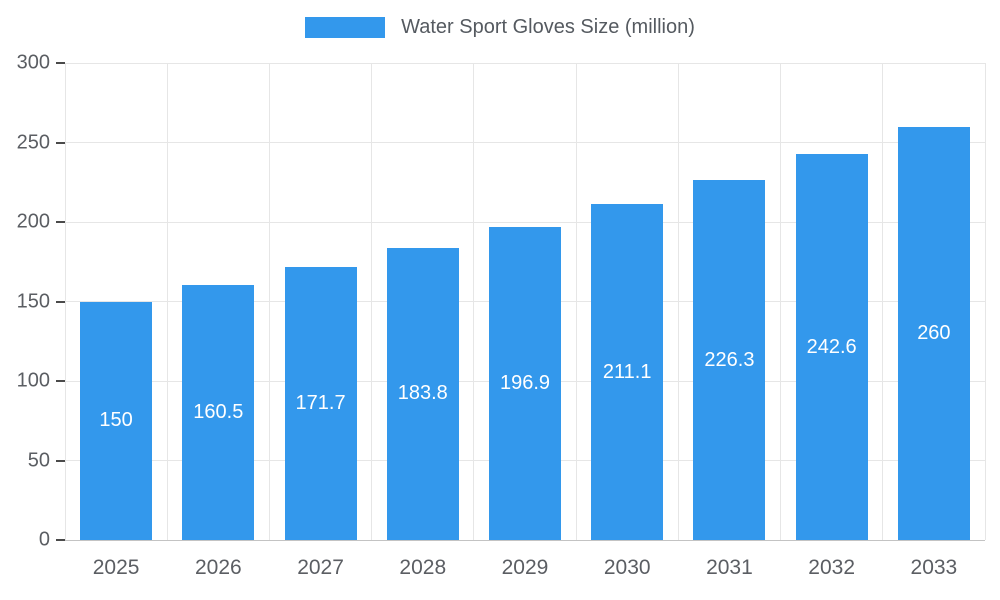  I want to click on x-axis-label: 2031, so click(729, 567).